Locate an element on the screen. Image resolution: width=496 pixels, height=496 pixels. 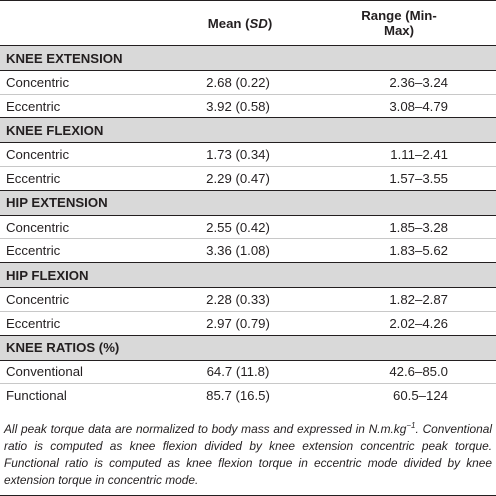
header-range-cell: Range (Min-Max) is located at coordinates (399, 23).